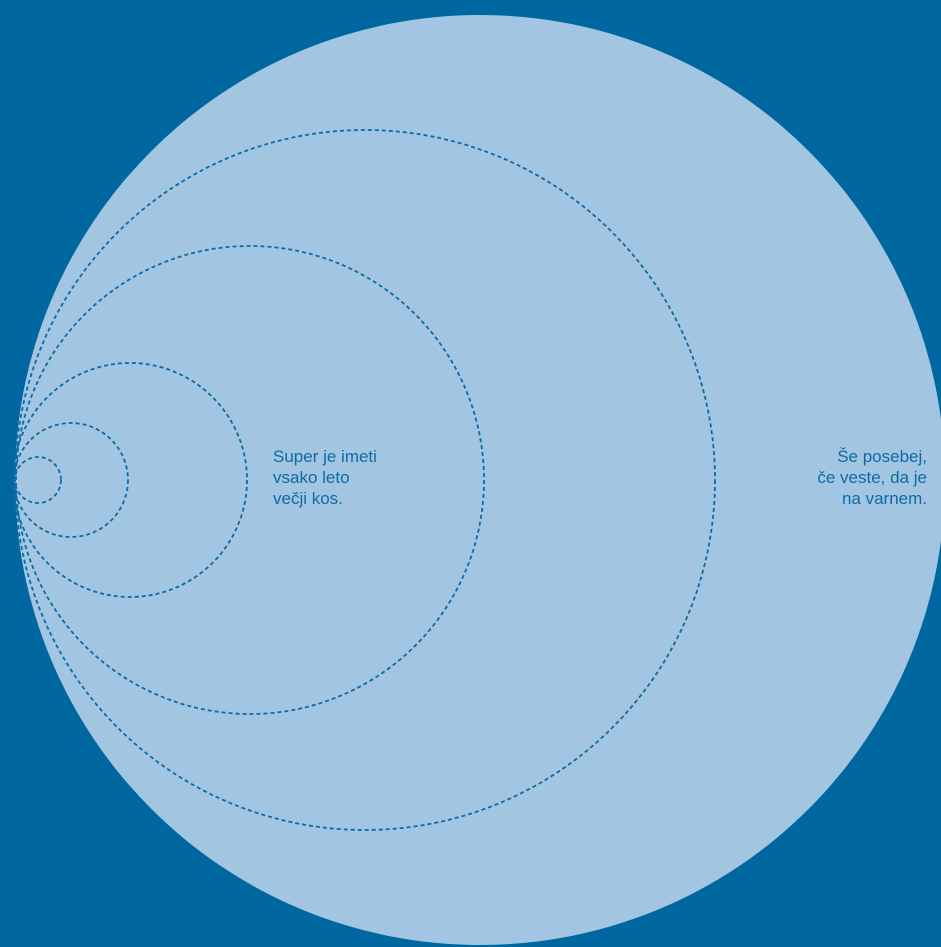  I want to click on outer-caption-line-2: če veste, da je, so click(872, 477).